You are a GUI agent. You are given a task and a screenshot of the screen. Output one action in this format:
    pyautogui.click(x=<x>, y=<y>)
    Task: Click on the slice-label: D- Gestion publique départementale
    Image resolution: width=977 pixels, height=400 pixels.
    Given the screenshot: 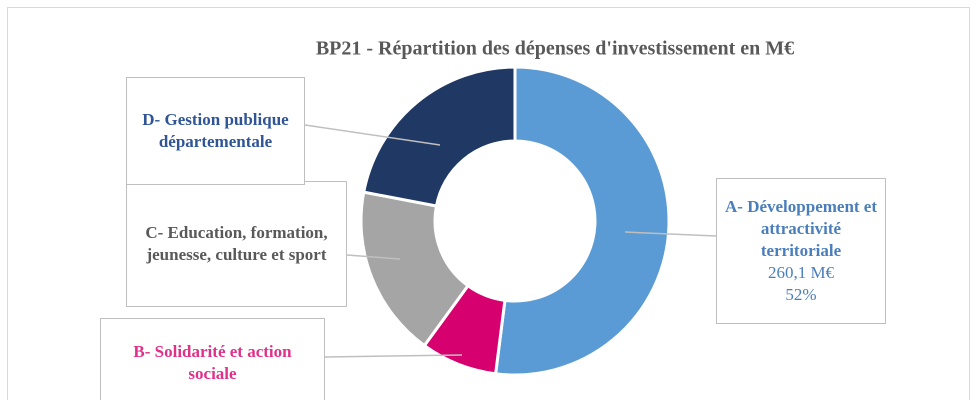 What is the action you would take?
    pyautogui.click(x=215, y=131)
    